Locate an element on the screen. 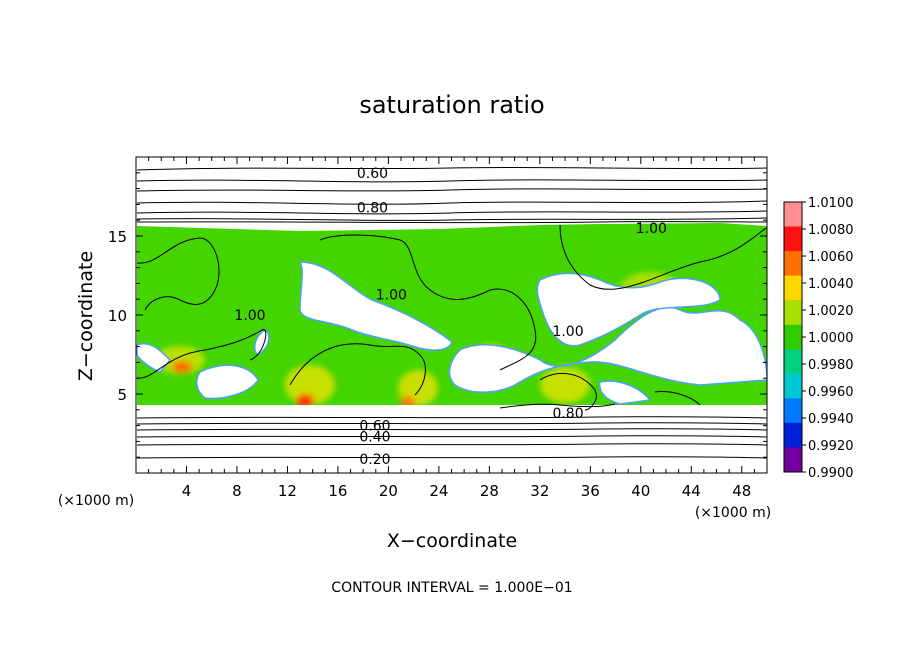  colorbar-label: 1.0100 is located at coordinates (831, 203).